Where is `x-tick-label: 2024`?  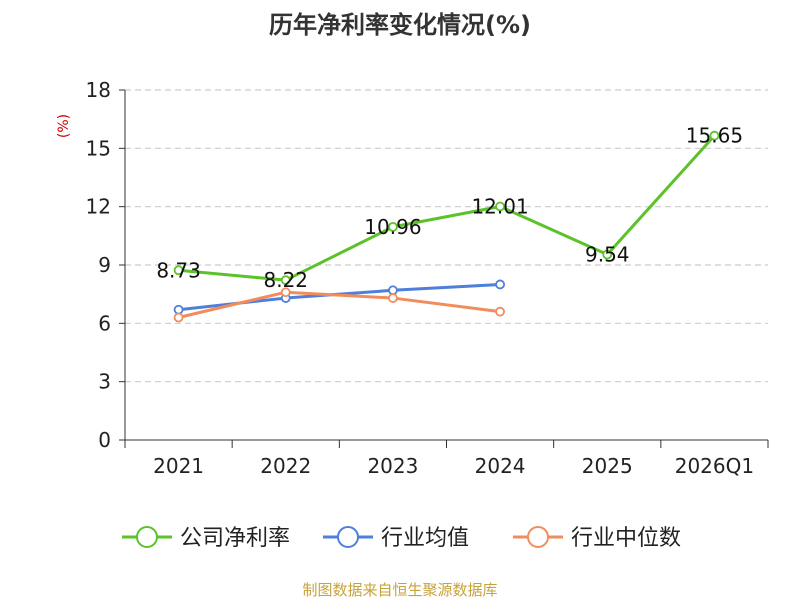
x-tick-label: 2024 is located at coordinates (500, 466).